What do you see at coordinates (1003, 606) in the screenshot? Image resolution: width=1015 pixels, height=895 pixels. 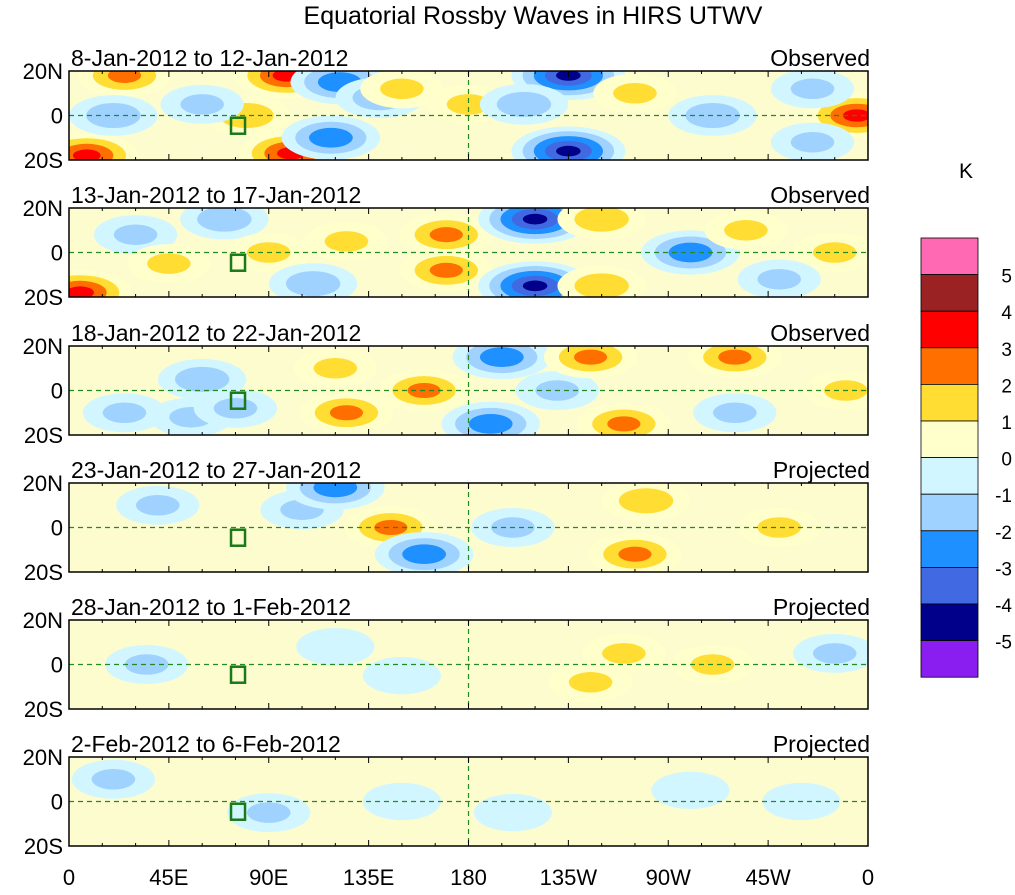 I see `colorbar-label: -4` at bounding box center [1003, 606].